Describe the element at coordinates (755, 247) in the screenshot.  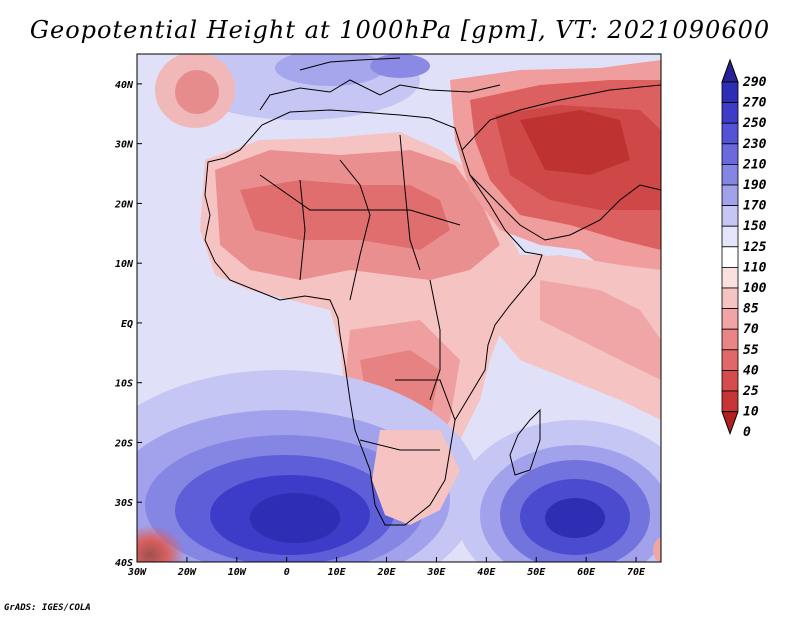
I see `colorbar-level-label: 125` at that location.